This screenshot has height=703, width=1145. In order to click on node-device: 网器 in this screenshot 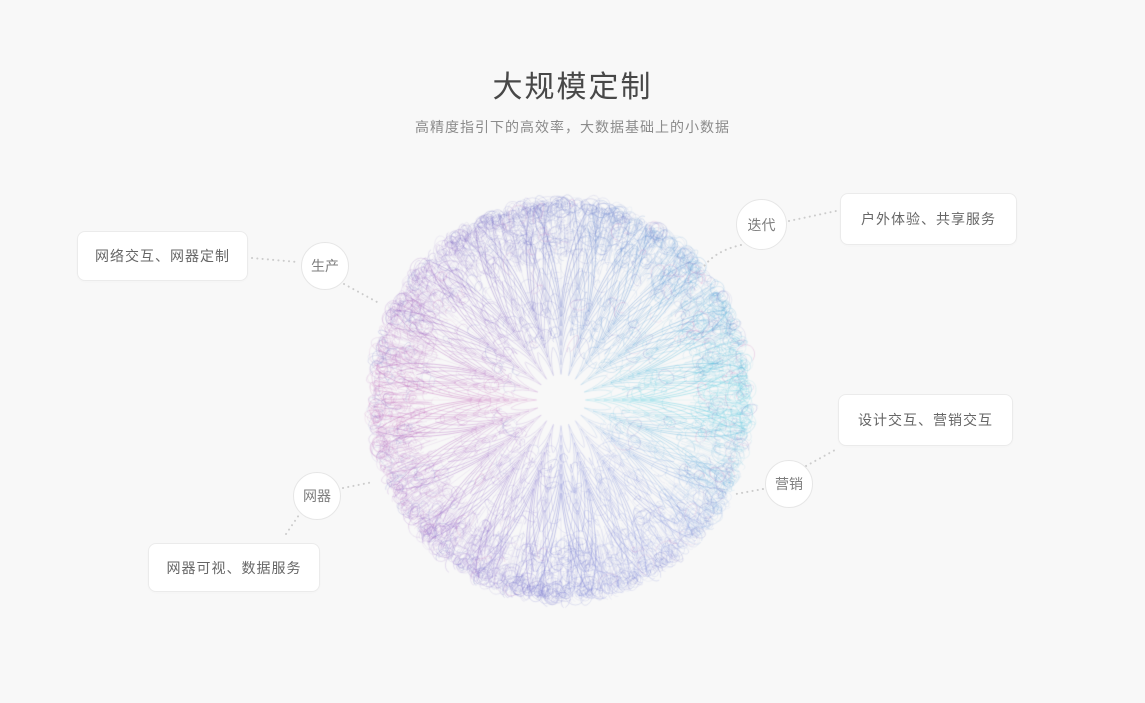, I will do `click(317, 496)`.